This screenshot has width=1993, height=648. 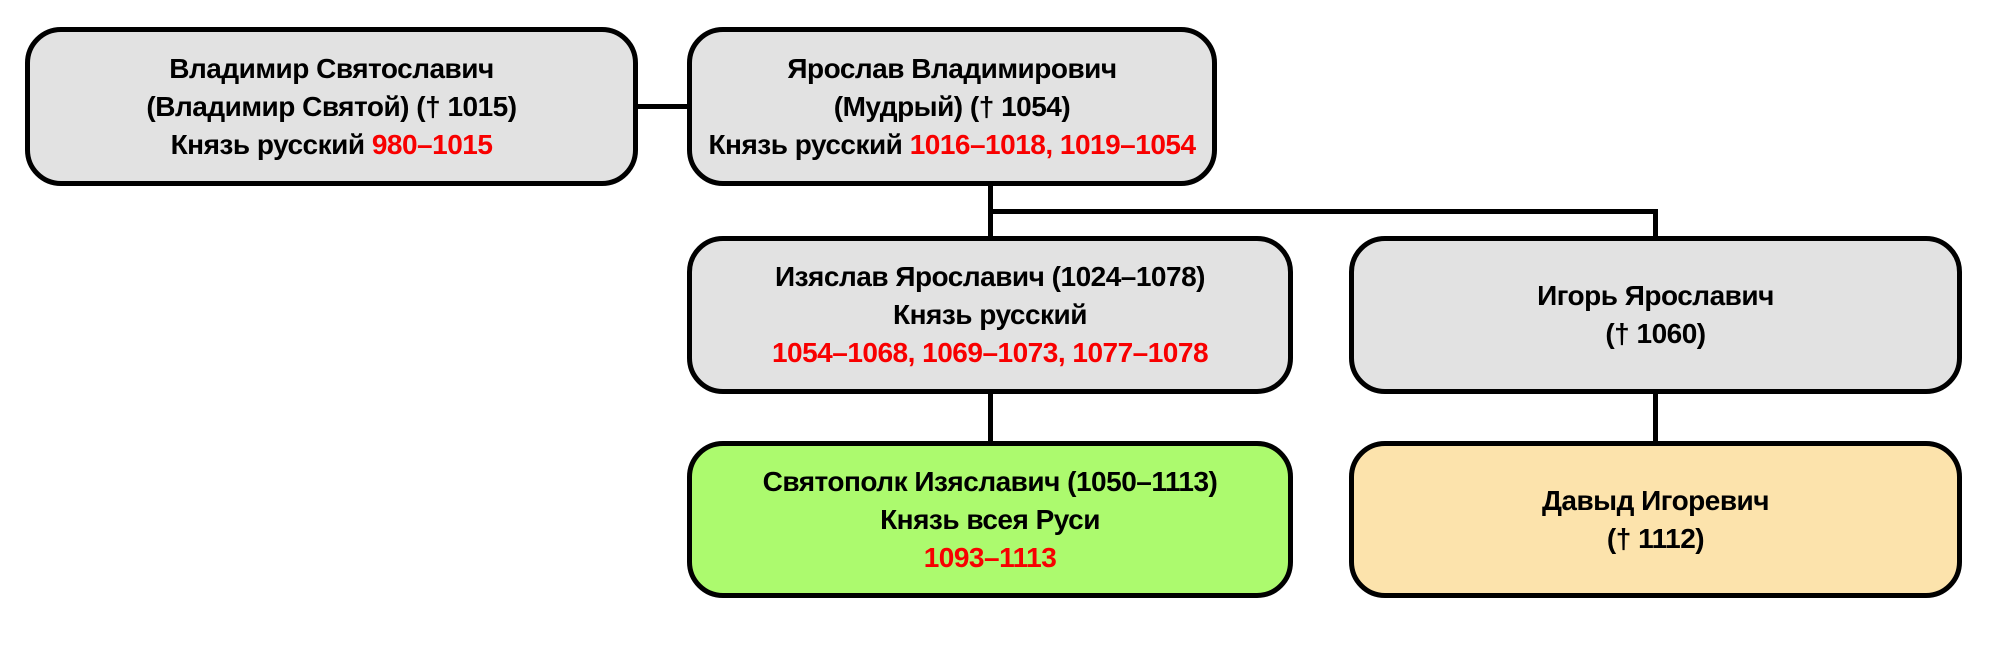 I want to click on person-title: Князь всея Руси, so click(x=990, y=519).